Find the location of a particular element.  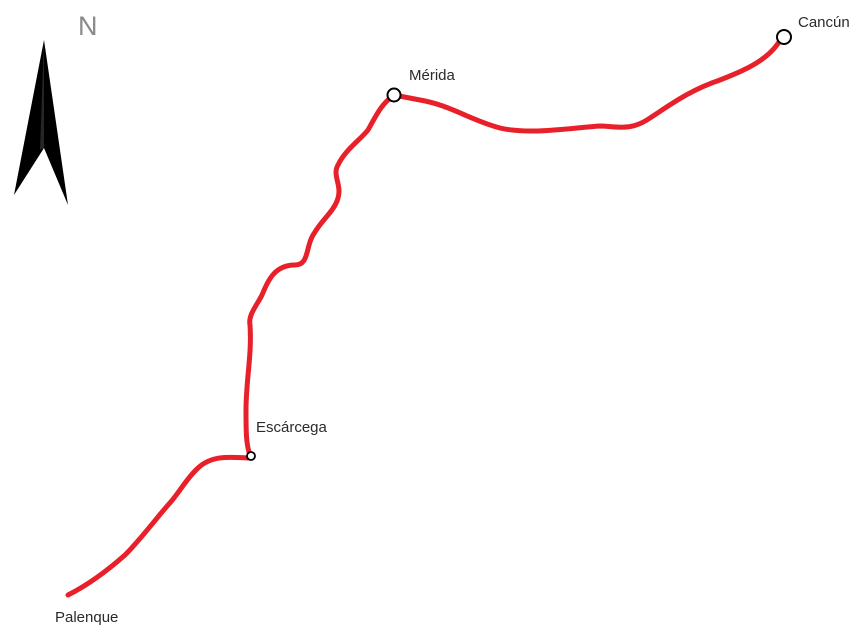

city-label-palenque: Palenque is located at coordinates (86, 617).